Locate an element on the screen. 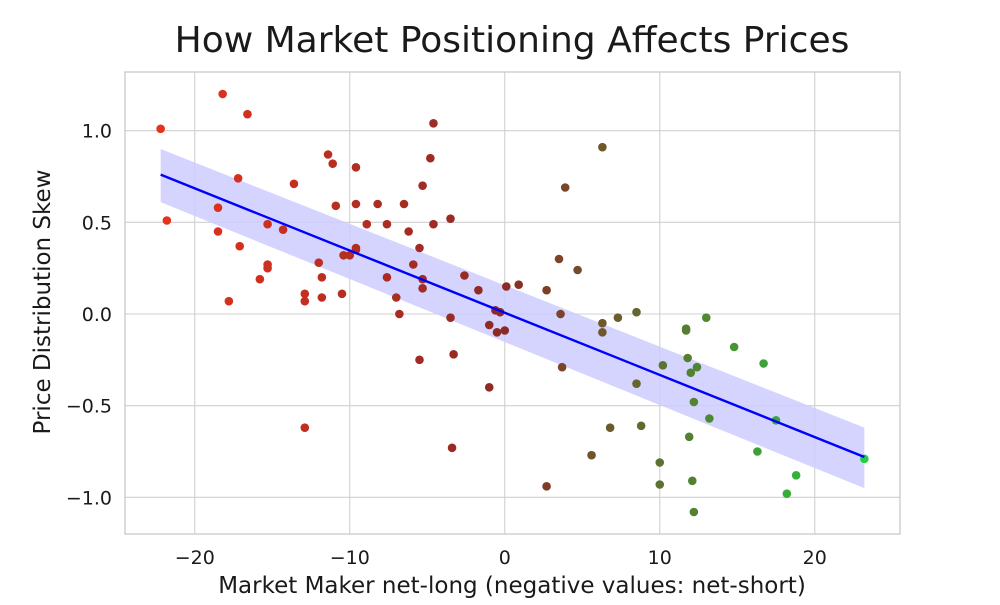 The image size is (1000, 605). chart-title: How Market Positioning Affects Prices is located at coordinates (512, 40).